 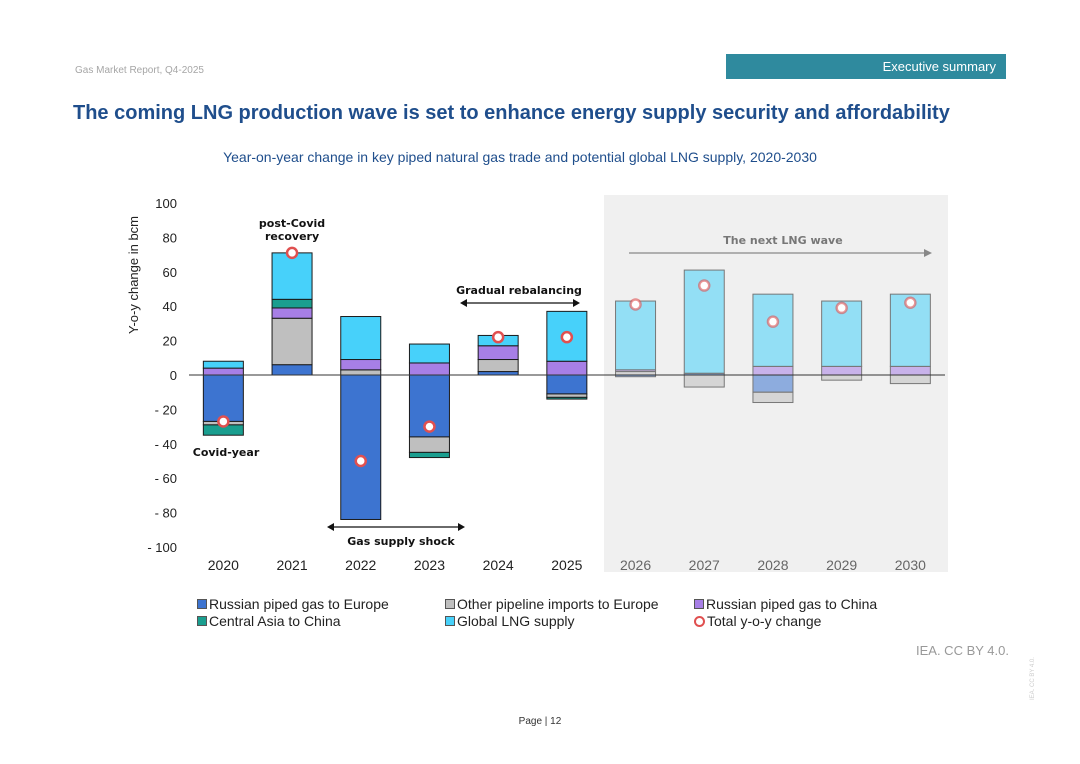 I want to click on legend-item: Central Asia to China, so click(x=269, y=621).